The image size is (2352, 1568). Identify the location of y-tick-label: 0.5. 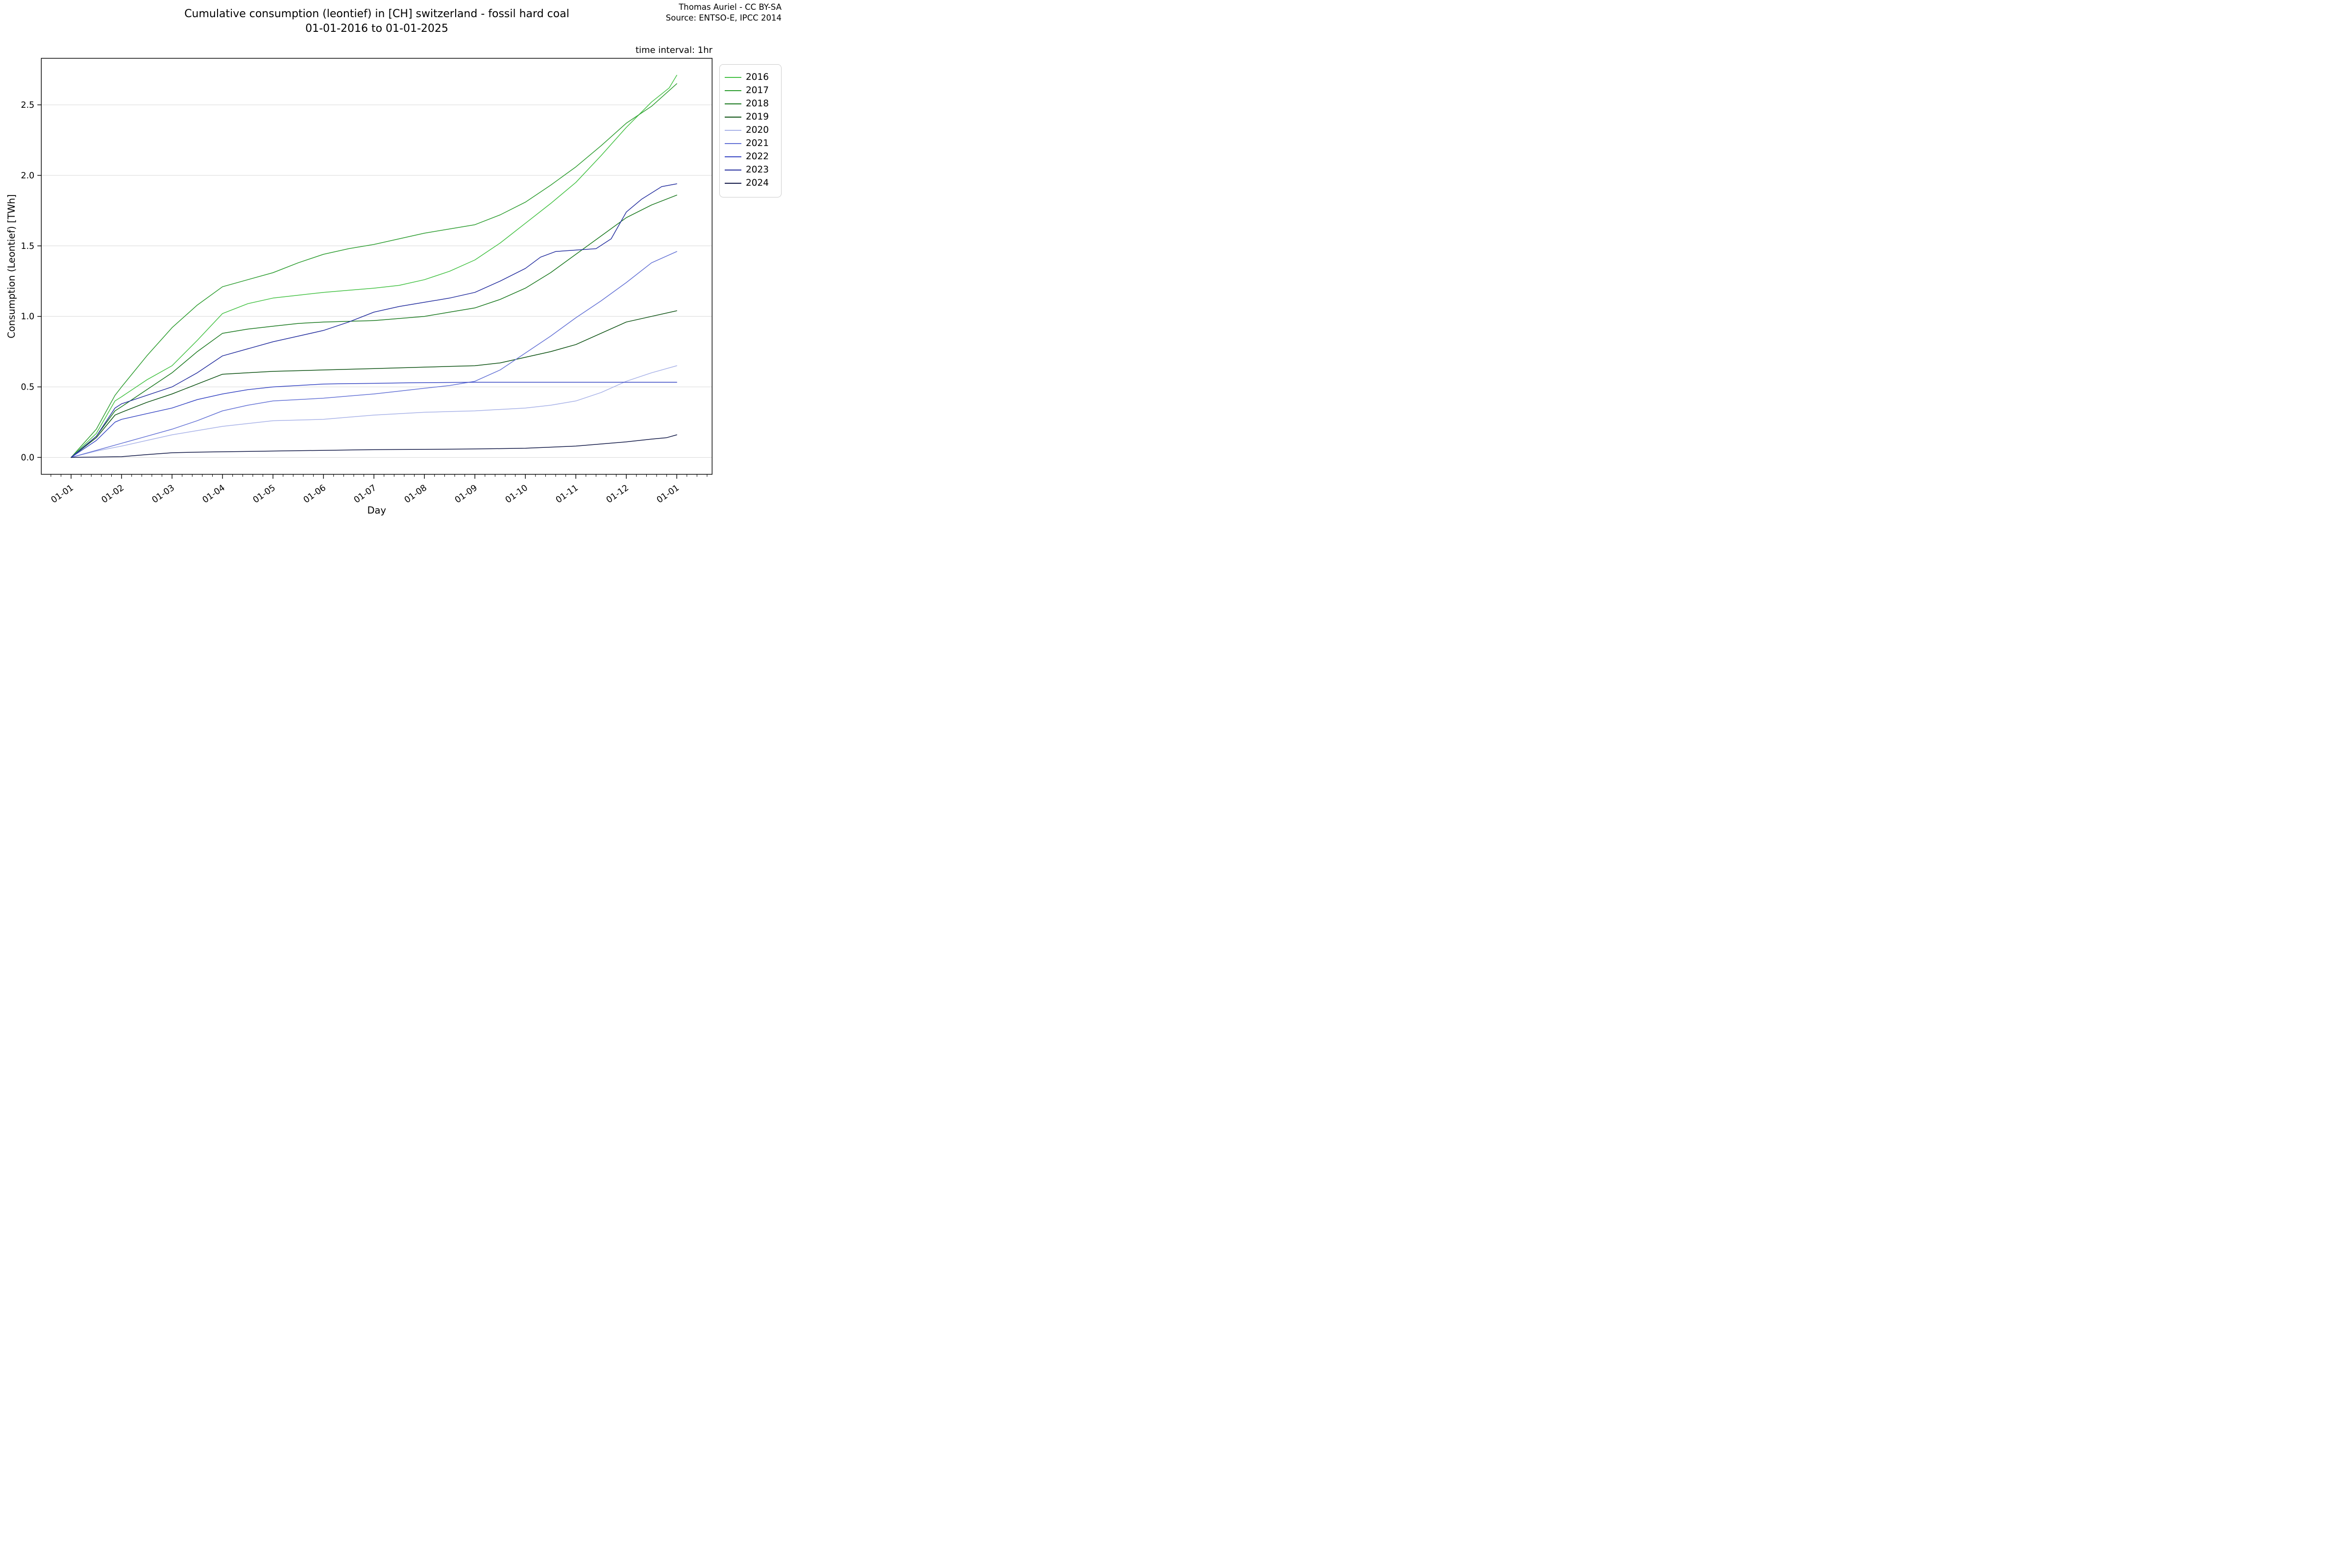
(27, 387).